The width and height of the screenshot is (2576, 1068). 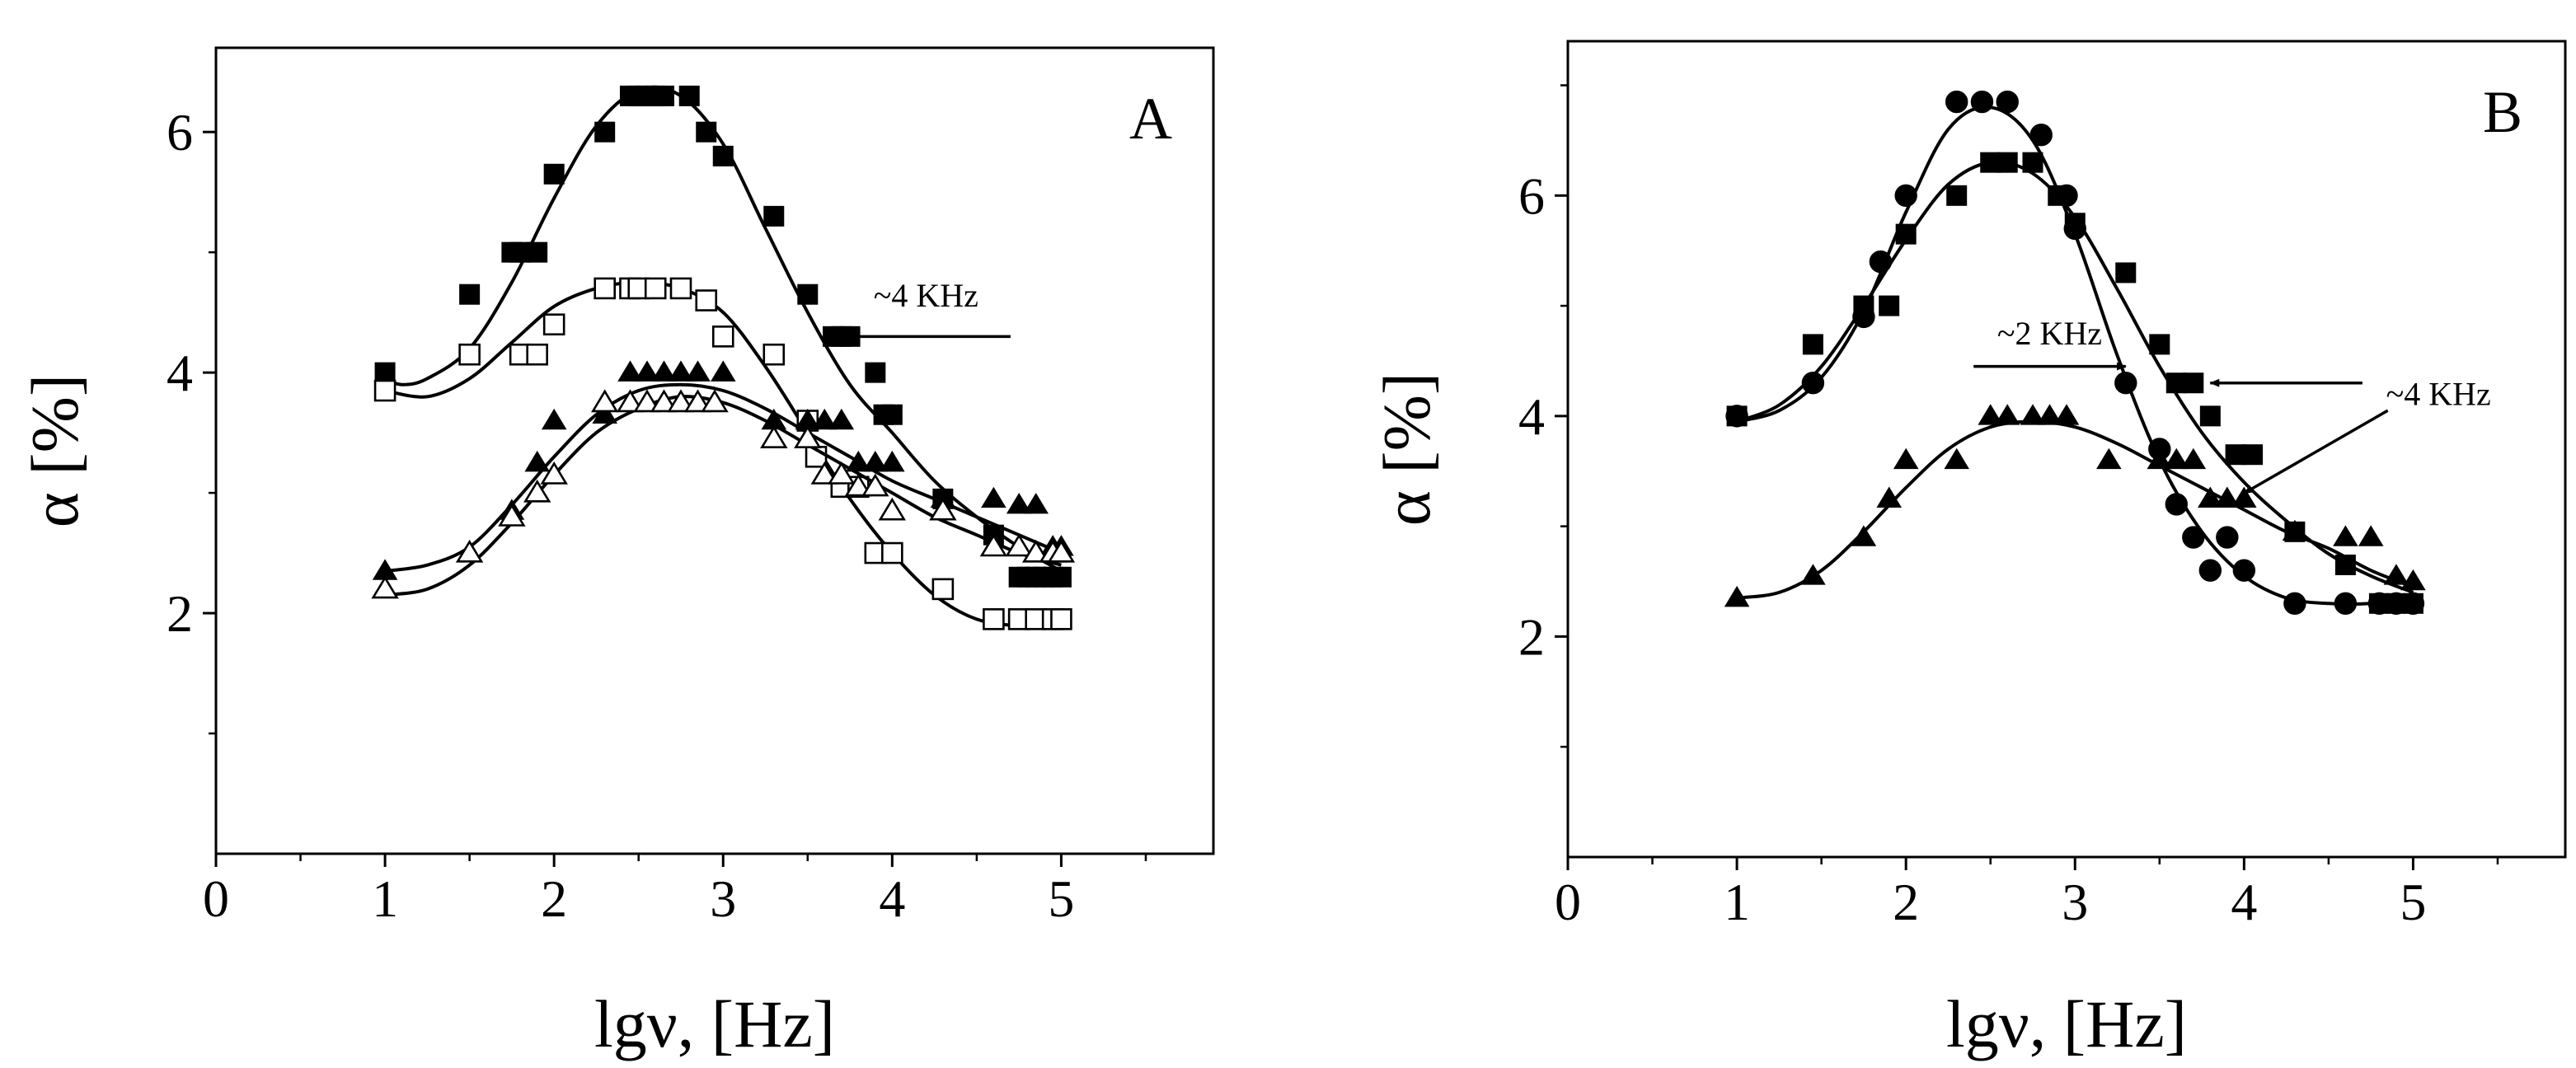 What do you see at coordinates (385, 898) in the screenshot?
I see `x-tick-label: 1` at bounding box center [385, 898].